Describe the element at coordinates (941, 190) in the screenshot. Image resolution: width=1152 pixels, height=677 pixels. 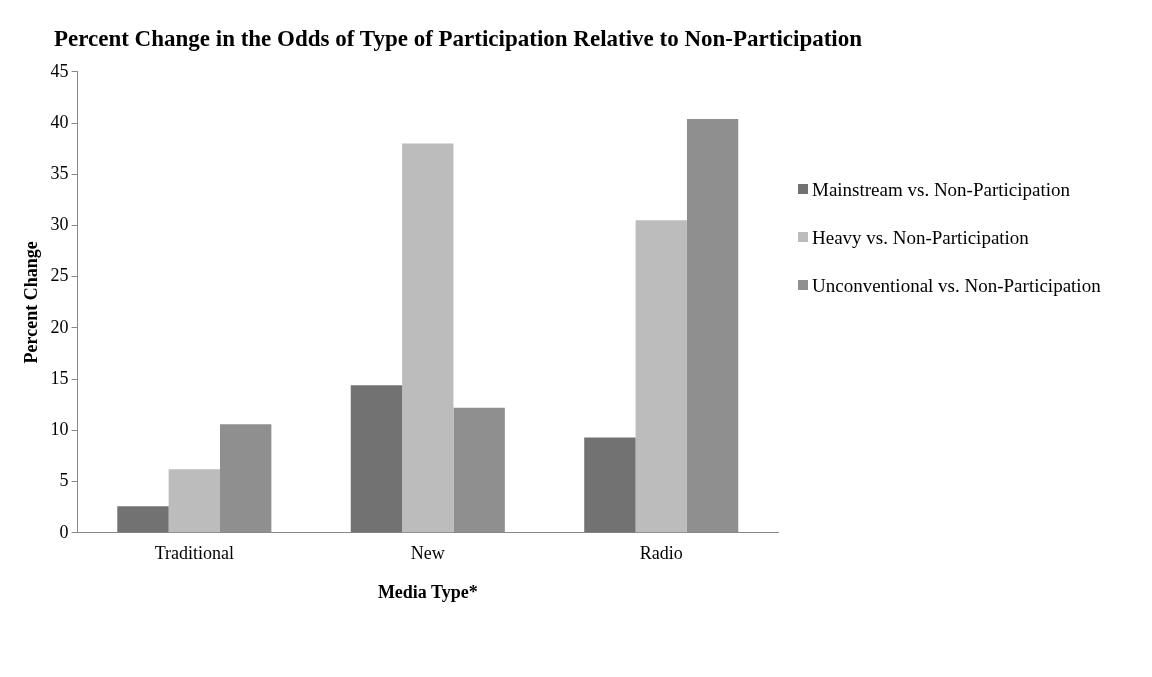
I see `legend-label: Mainstream vs. Non-Participation` at that location.